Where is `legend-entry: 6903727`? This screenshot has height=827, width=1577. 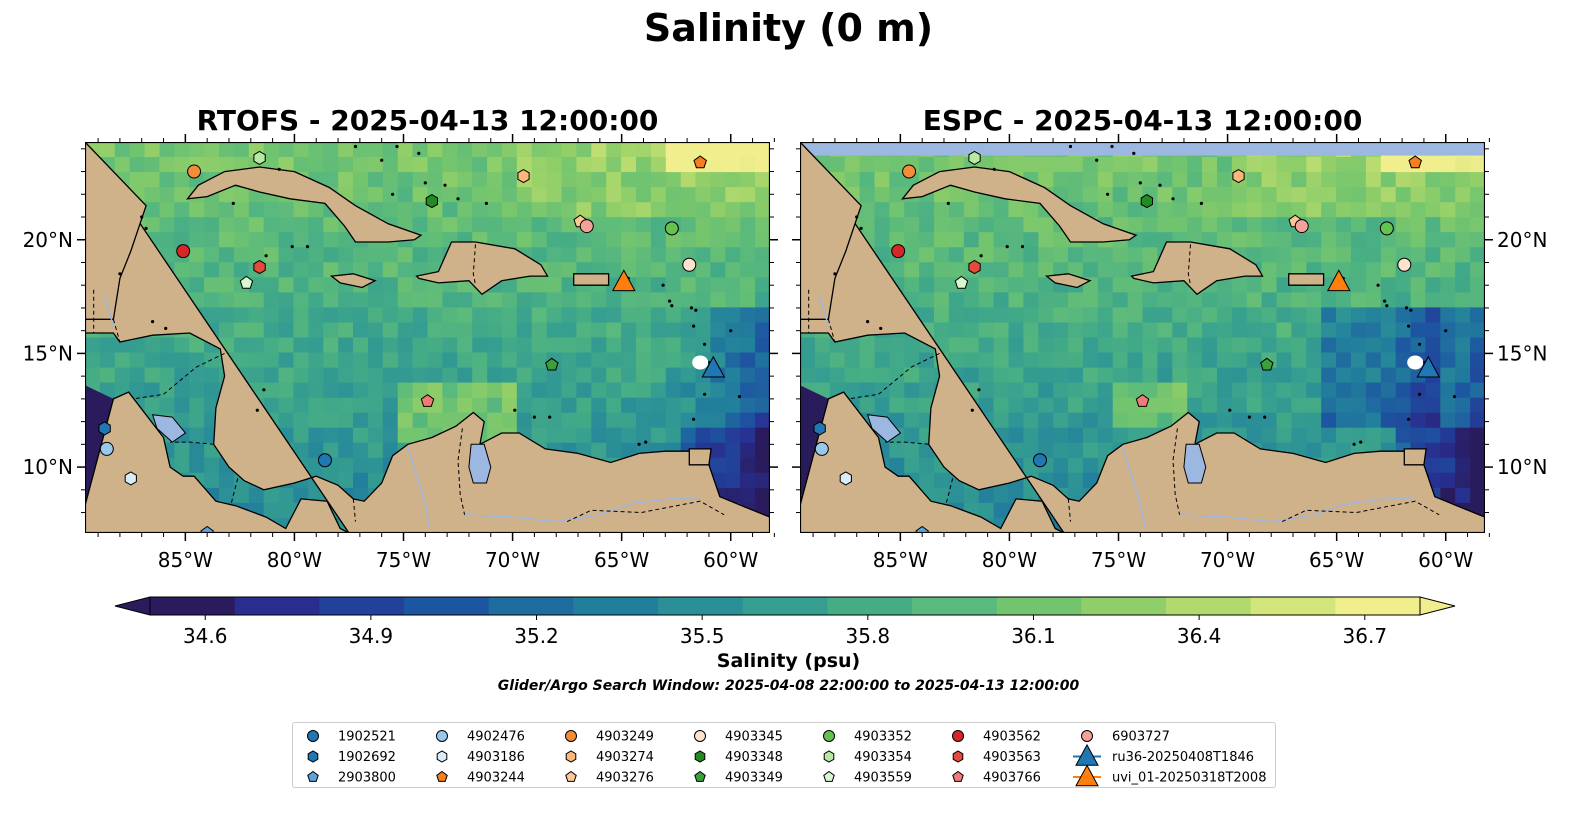 legend-entry: 6903727 is located at coordinates (1125, 737).